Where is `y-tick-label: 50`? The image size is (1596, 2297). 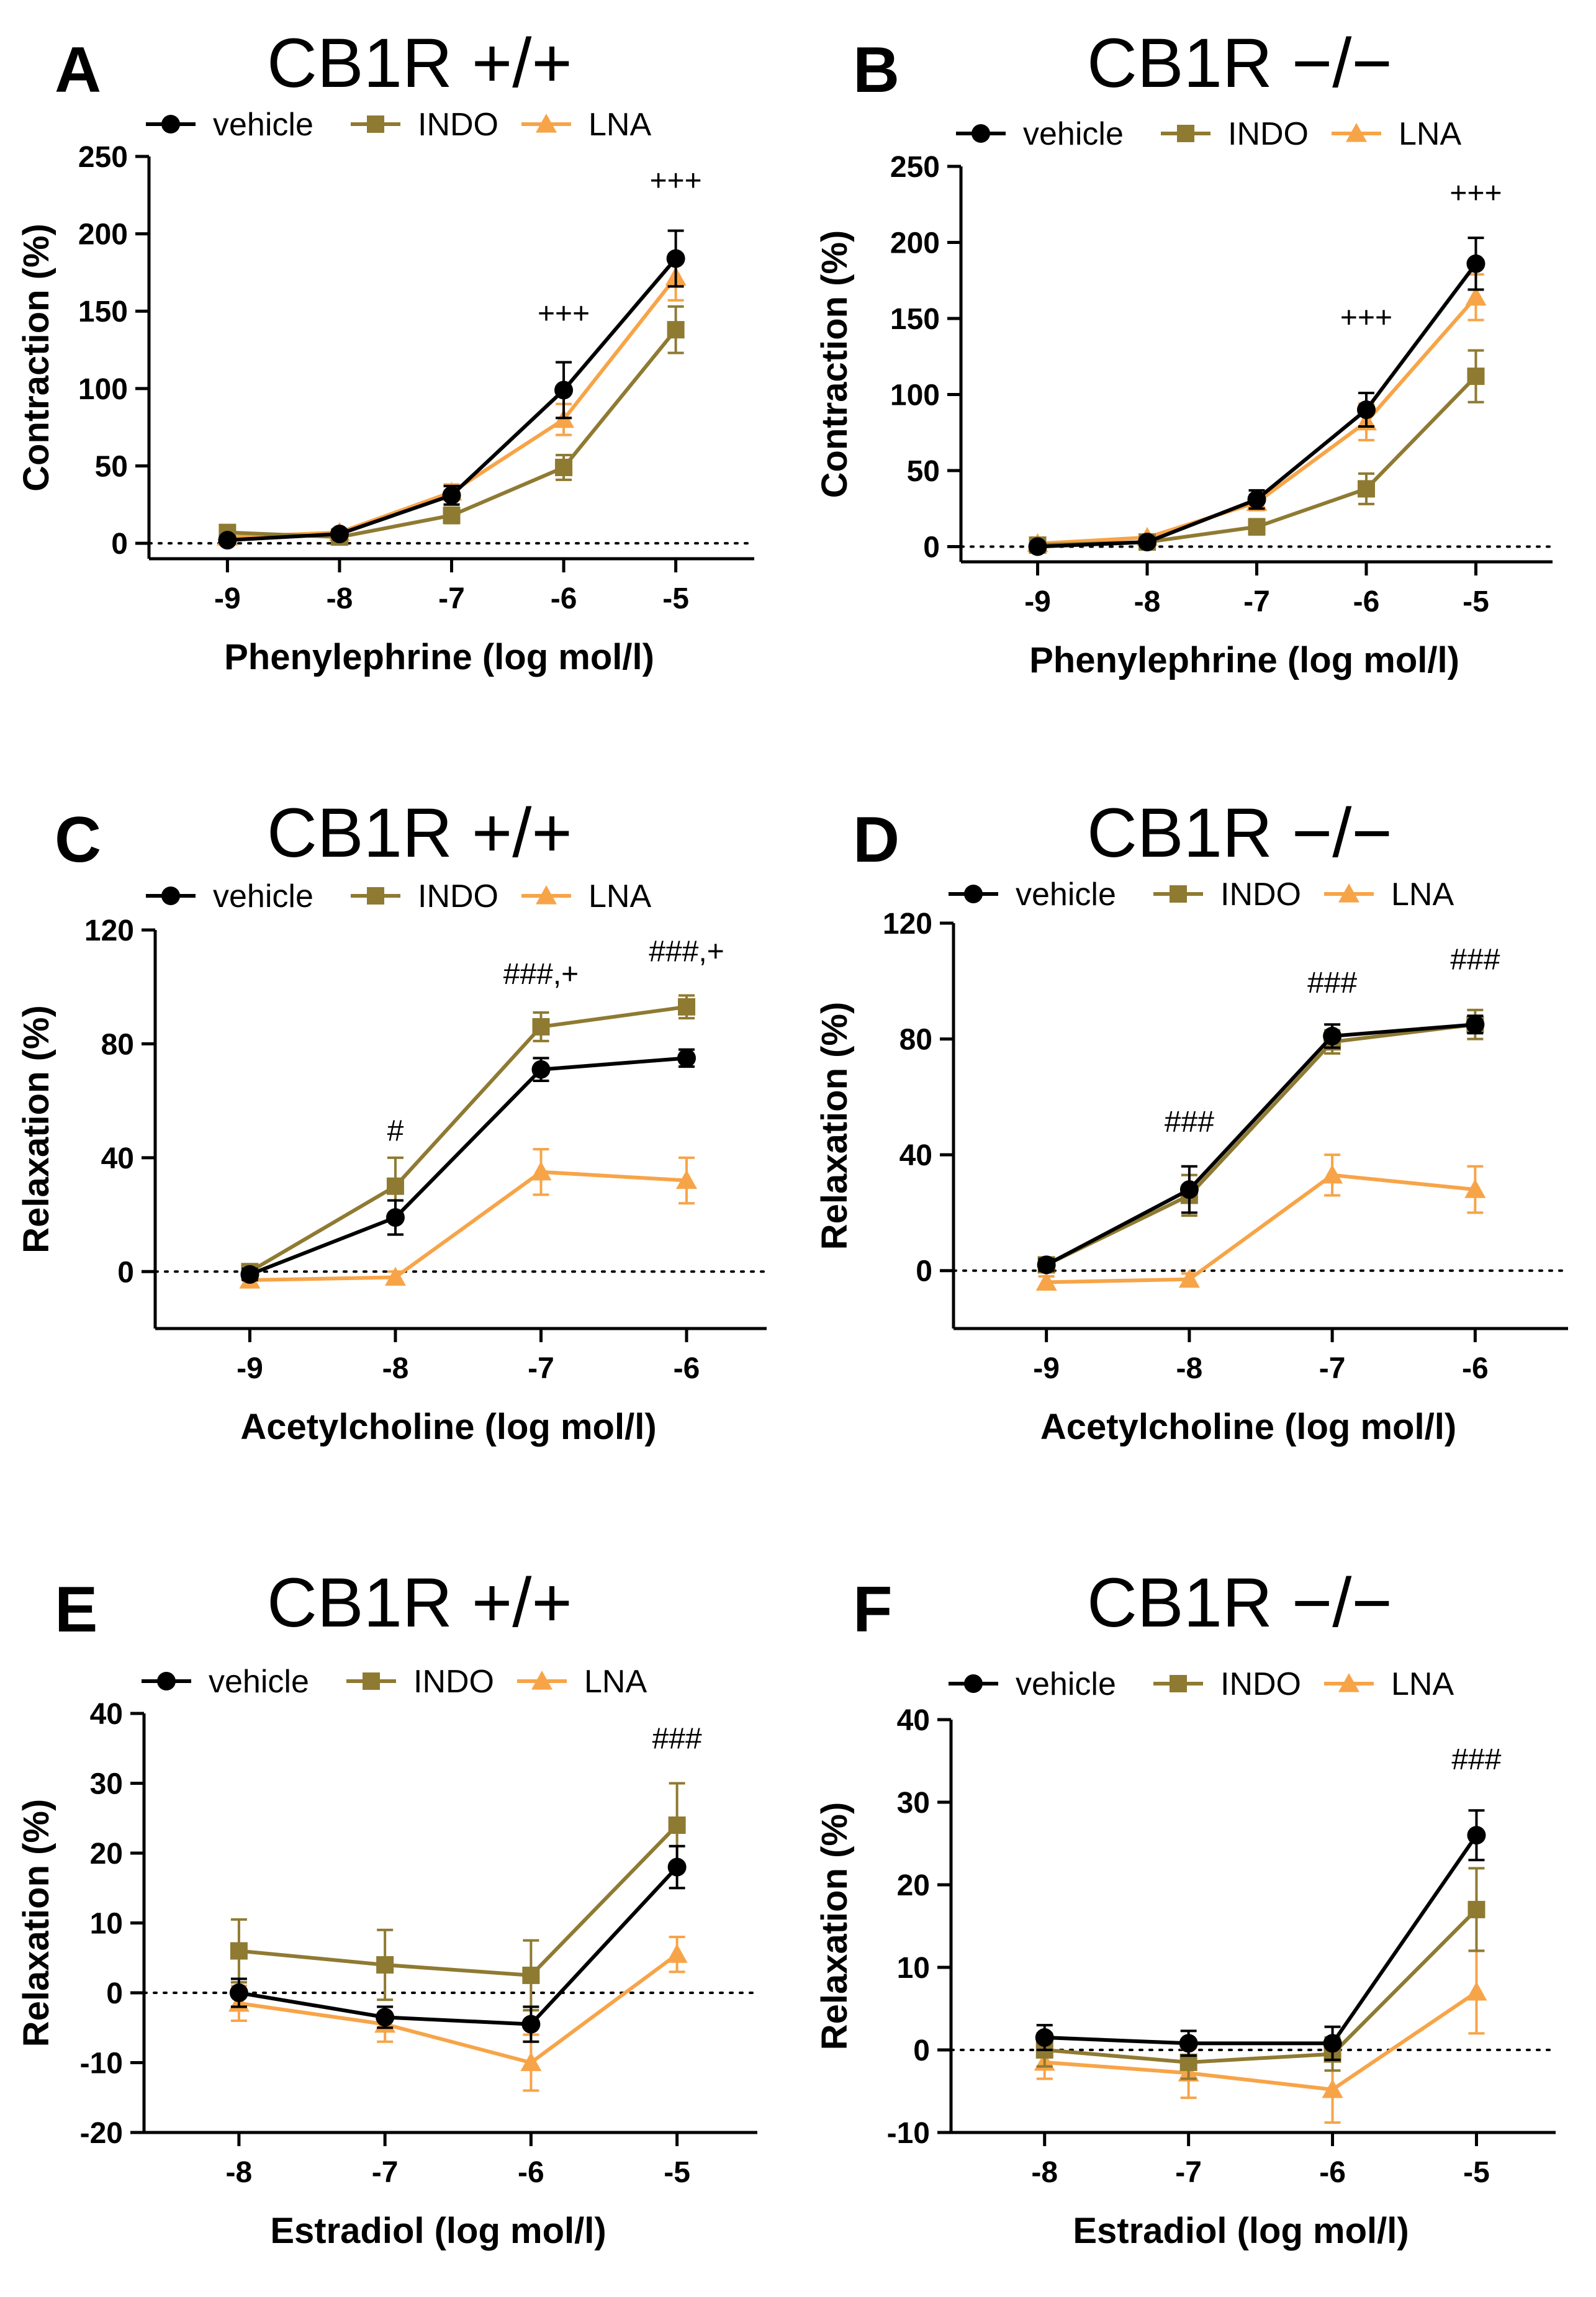 y-tick-label: 50 is located at coordinates (923, 471).